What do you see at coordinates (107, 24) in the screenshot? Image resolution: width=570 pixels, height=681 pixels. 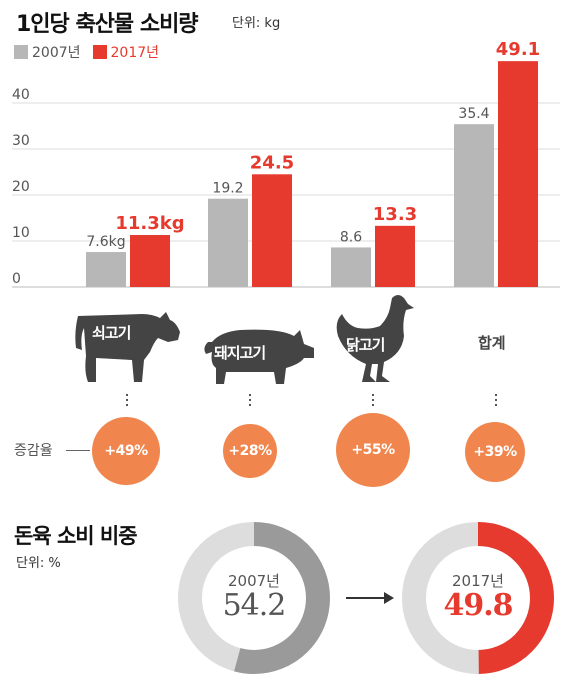 I see `chart-title: 1인당 축산물 소비량` at bounding box center [107, 24].